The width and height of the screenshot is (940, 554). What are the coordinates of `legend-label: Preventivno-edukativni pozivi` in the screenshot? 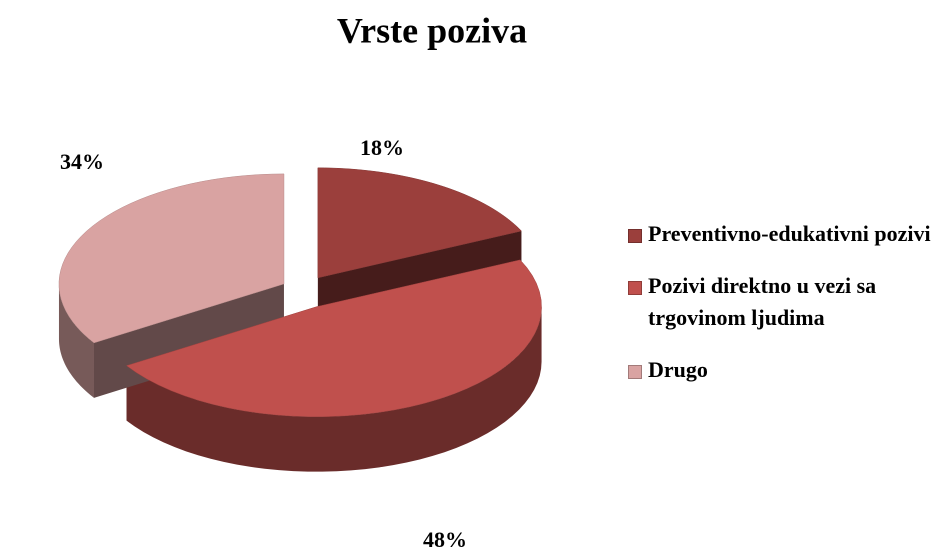 It's located at (789, 233).